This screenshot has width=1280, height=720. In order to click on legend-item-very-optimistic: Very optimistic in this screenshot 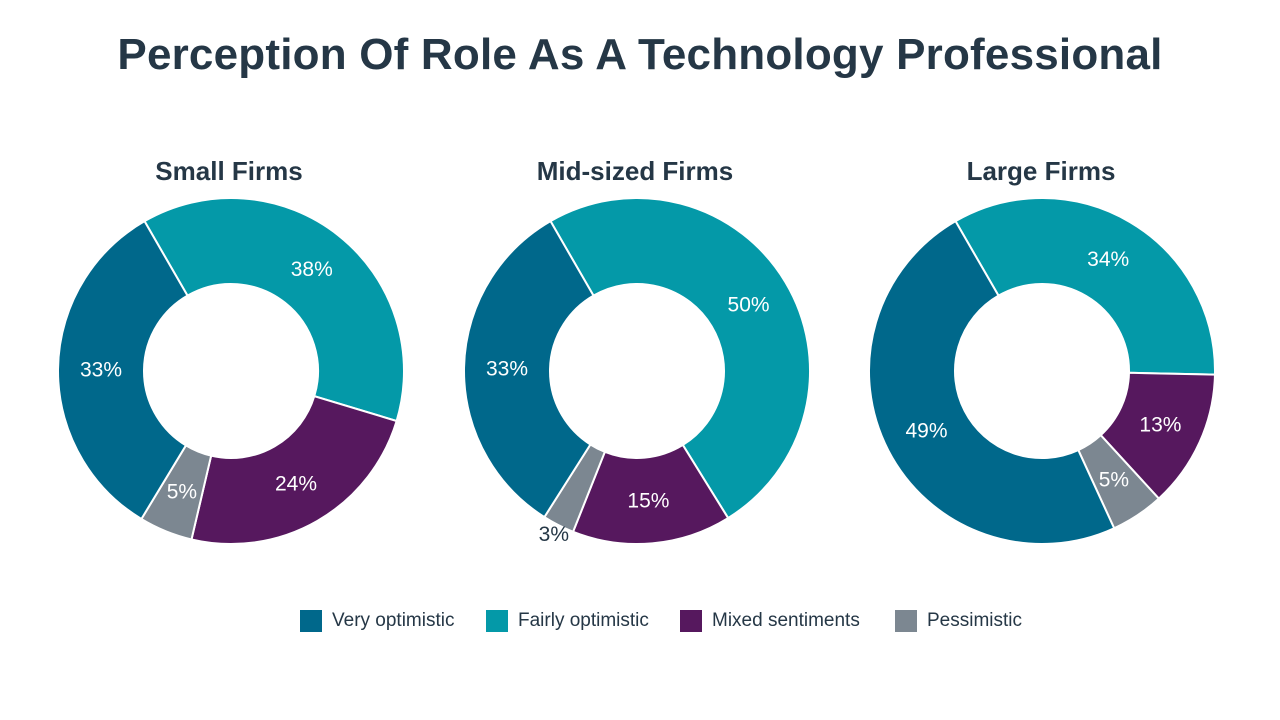, I will do `click(377, 621)`.